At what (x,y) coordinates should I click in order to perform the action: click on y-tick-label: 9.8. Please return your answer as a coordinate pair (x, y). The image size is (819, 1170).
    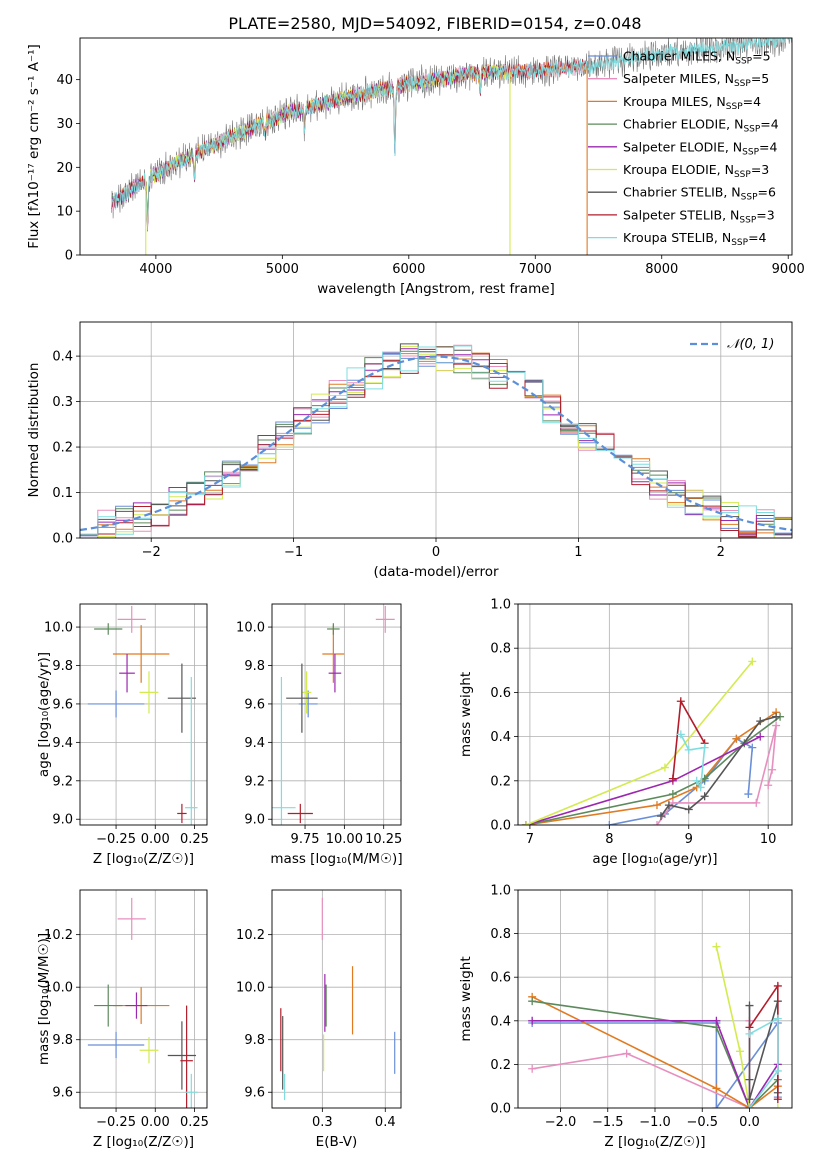
    Looking at the image, I should click on (62, 666).